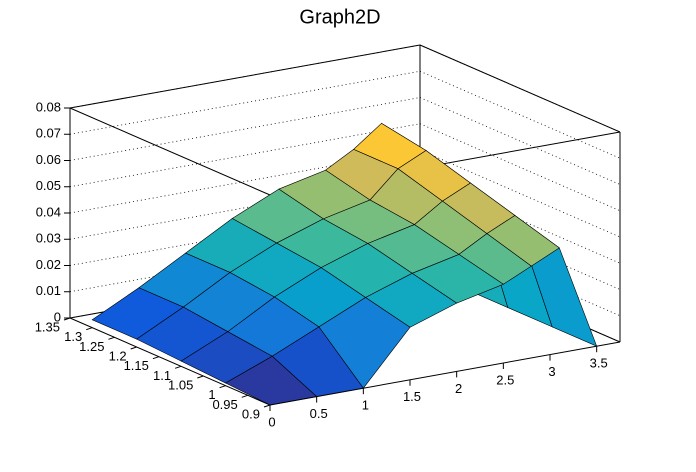  What do you see at coordinates (48, 290) in the screenshot?
I see `z-tick-label: 0.01` at bounding box center [48, 290].